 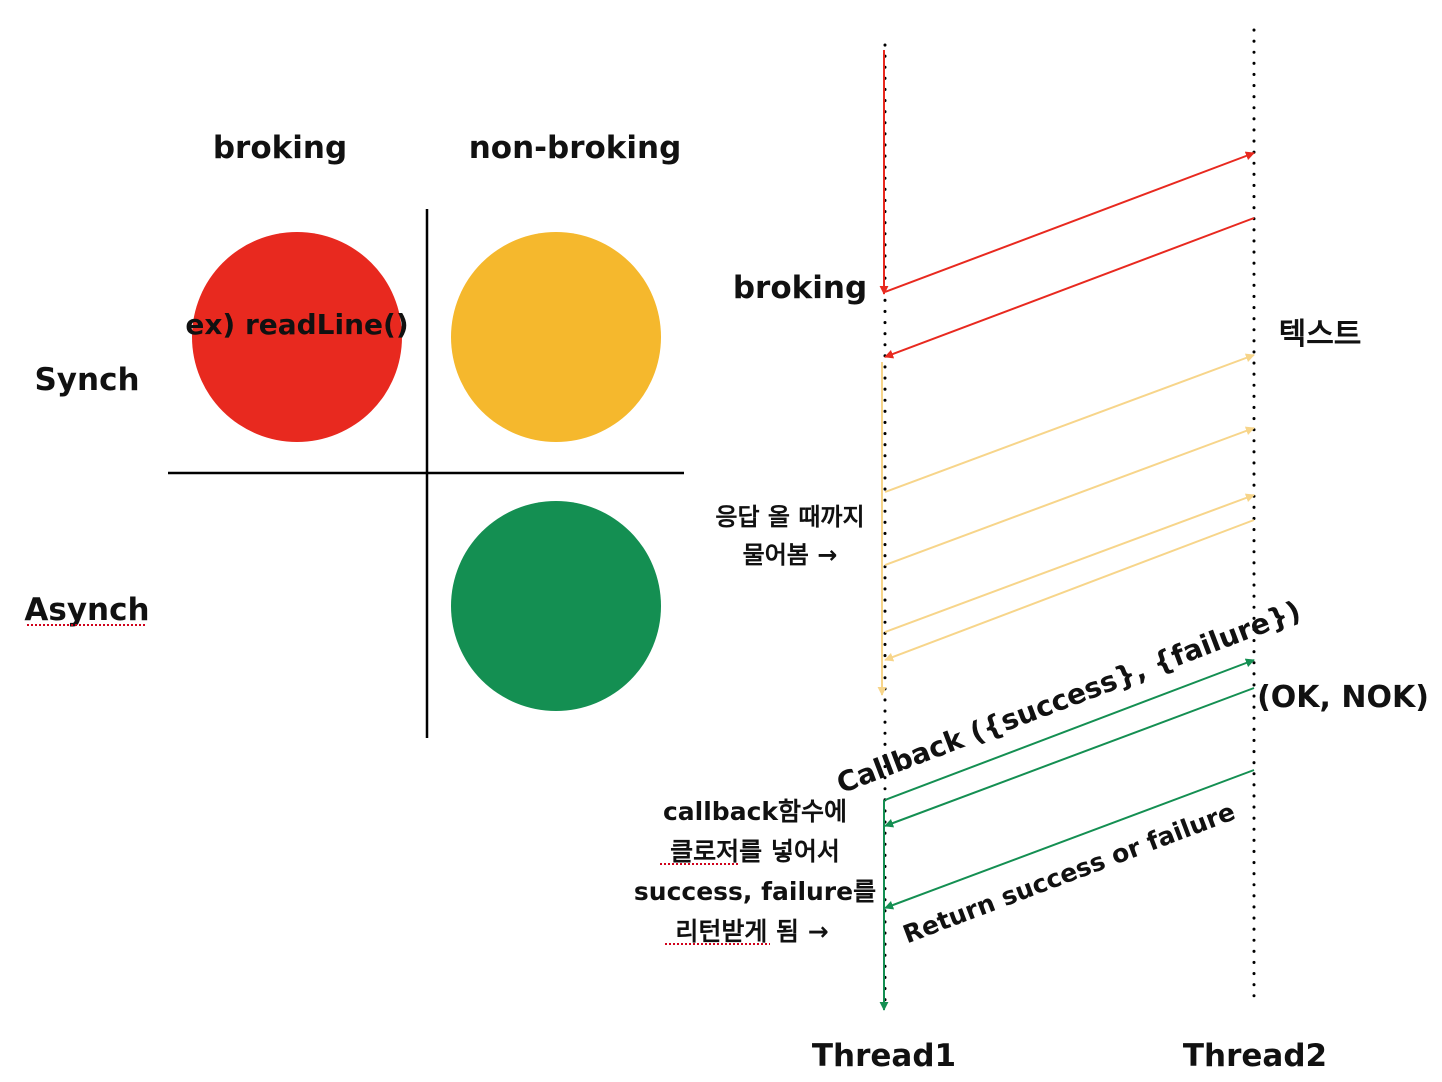 I want to click on sync-blocking-example: ex) readLine(), so click(x=296, y=324).